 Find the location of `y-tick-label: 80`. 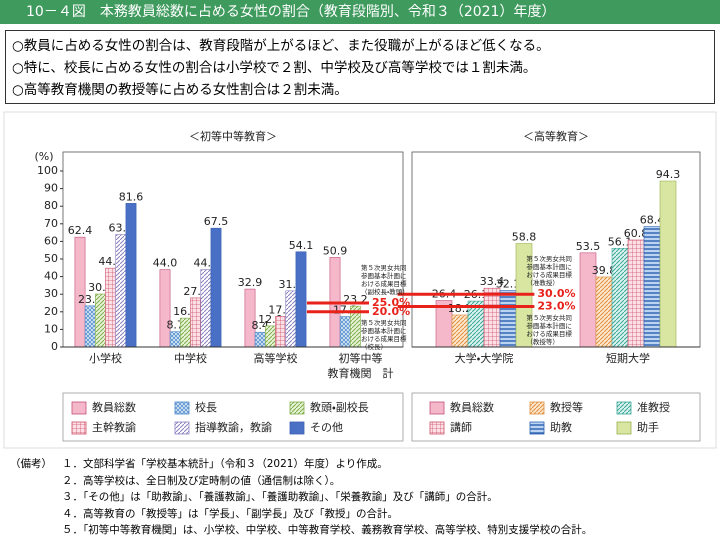

y-tick-label: 80 is located at coordinates (51, 205).